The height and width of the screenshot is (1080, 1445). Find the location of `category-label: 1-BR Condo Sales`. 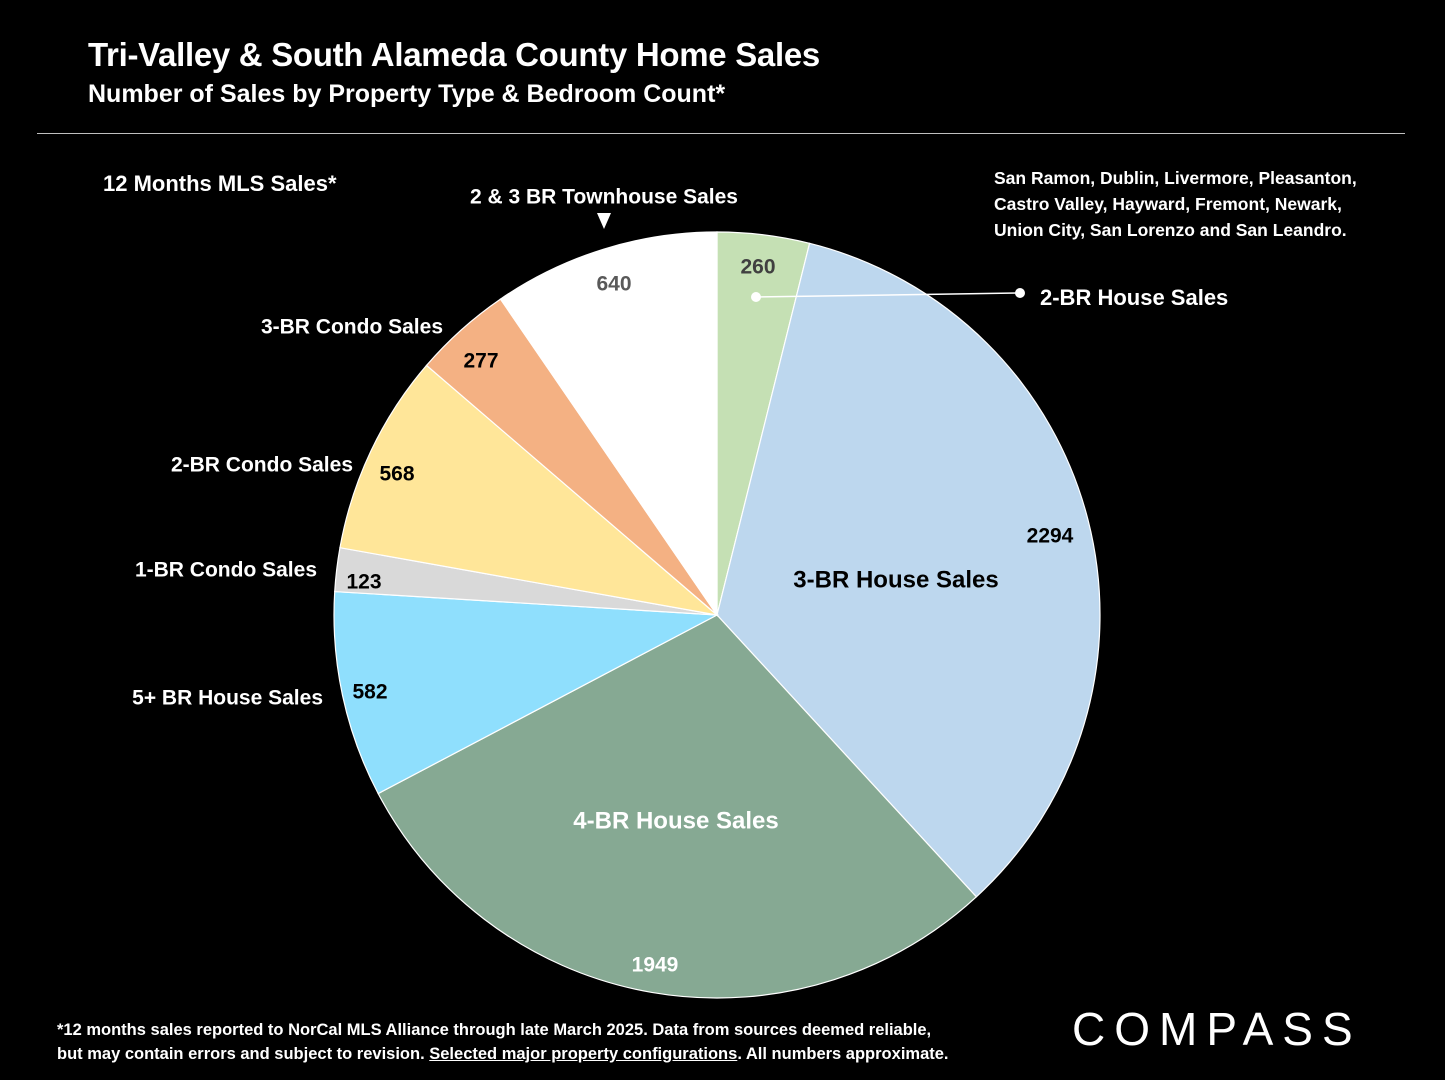

category-label: 1-BR Condo Sales is located at coordinates (226, 570).